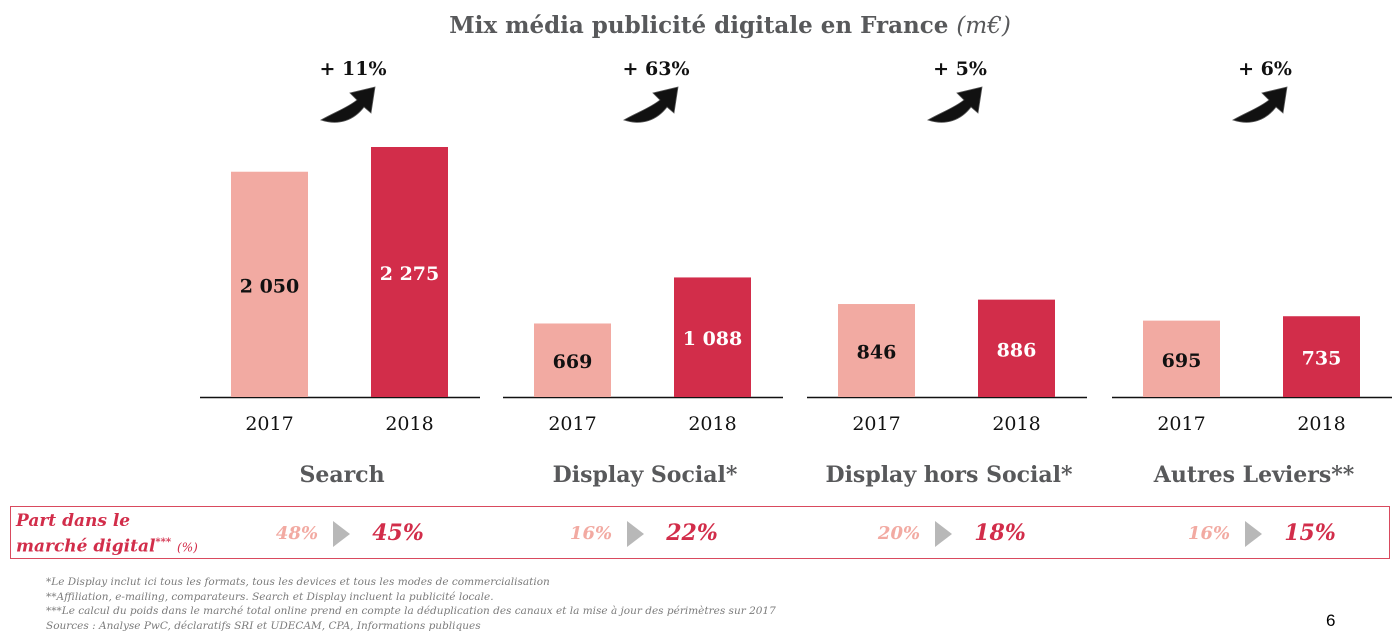 The image size is (1400, 643). I want to click on market-share-label-line2: marché digital*** (%), so click(126, 545).